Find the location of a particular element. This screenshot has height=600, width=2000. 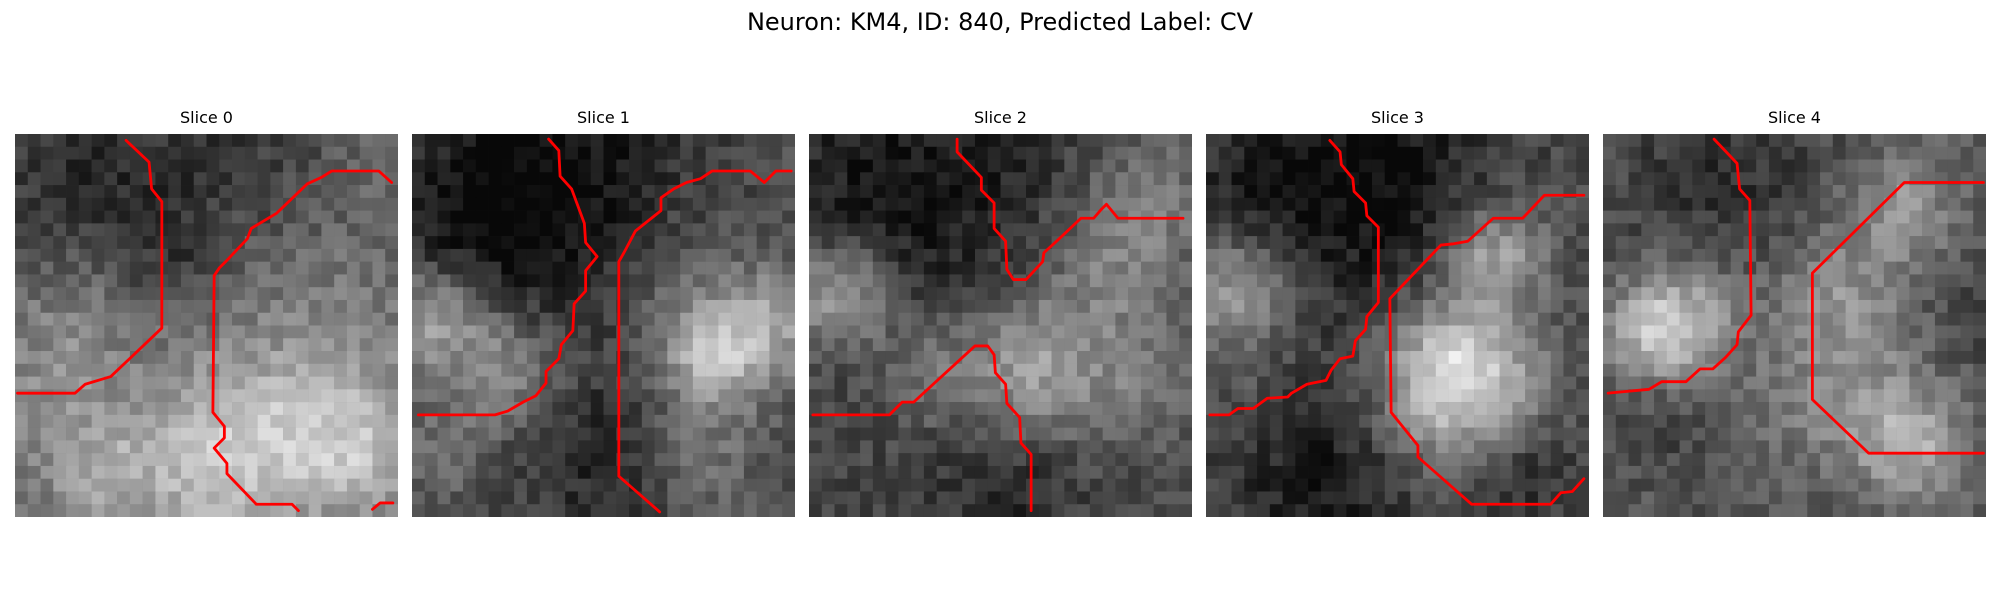

slice-panel-3: Slice 3 is located at coordinates (1397, 323).